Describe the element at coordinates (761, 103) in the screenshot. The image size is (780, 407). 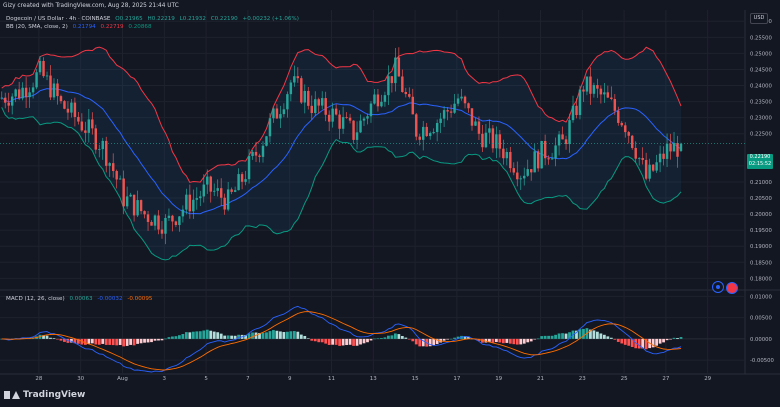
I see `price-tick-label: 0.23500` at that location.